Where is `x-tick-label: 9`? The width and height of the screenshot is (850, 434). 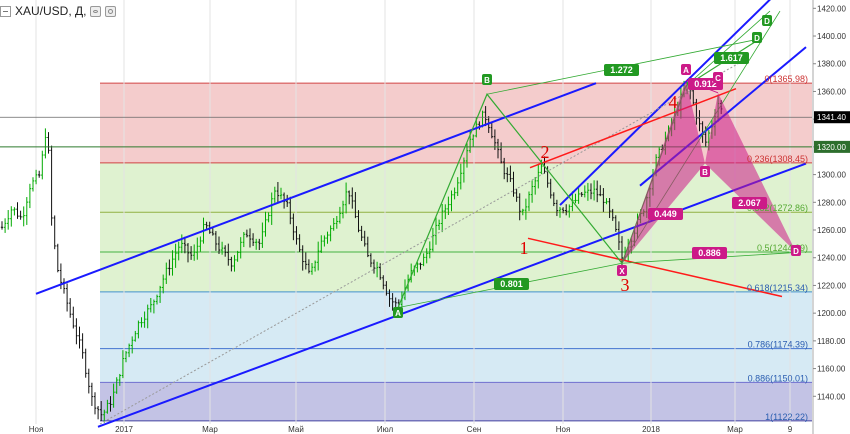
x-tick-label: 9 is located at coordinates (790, 429).